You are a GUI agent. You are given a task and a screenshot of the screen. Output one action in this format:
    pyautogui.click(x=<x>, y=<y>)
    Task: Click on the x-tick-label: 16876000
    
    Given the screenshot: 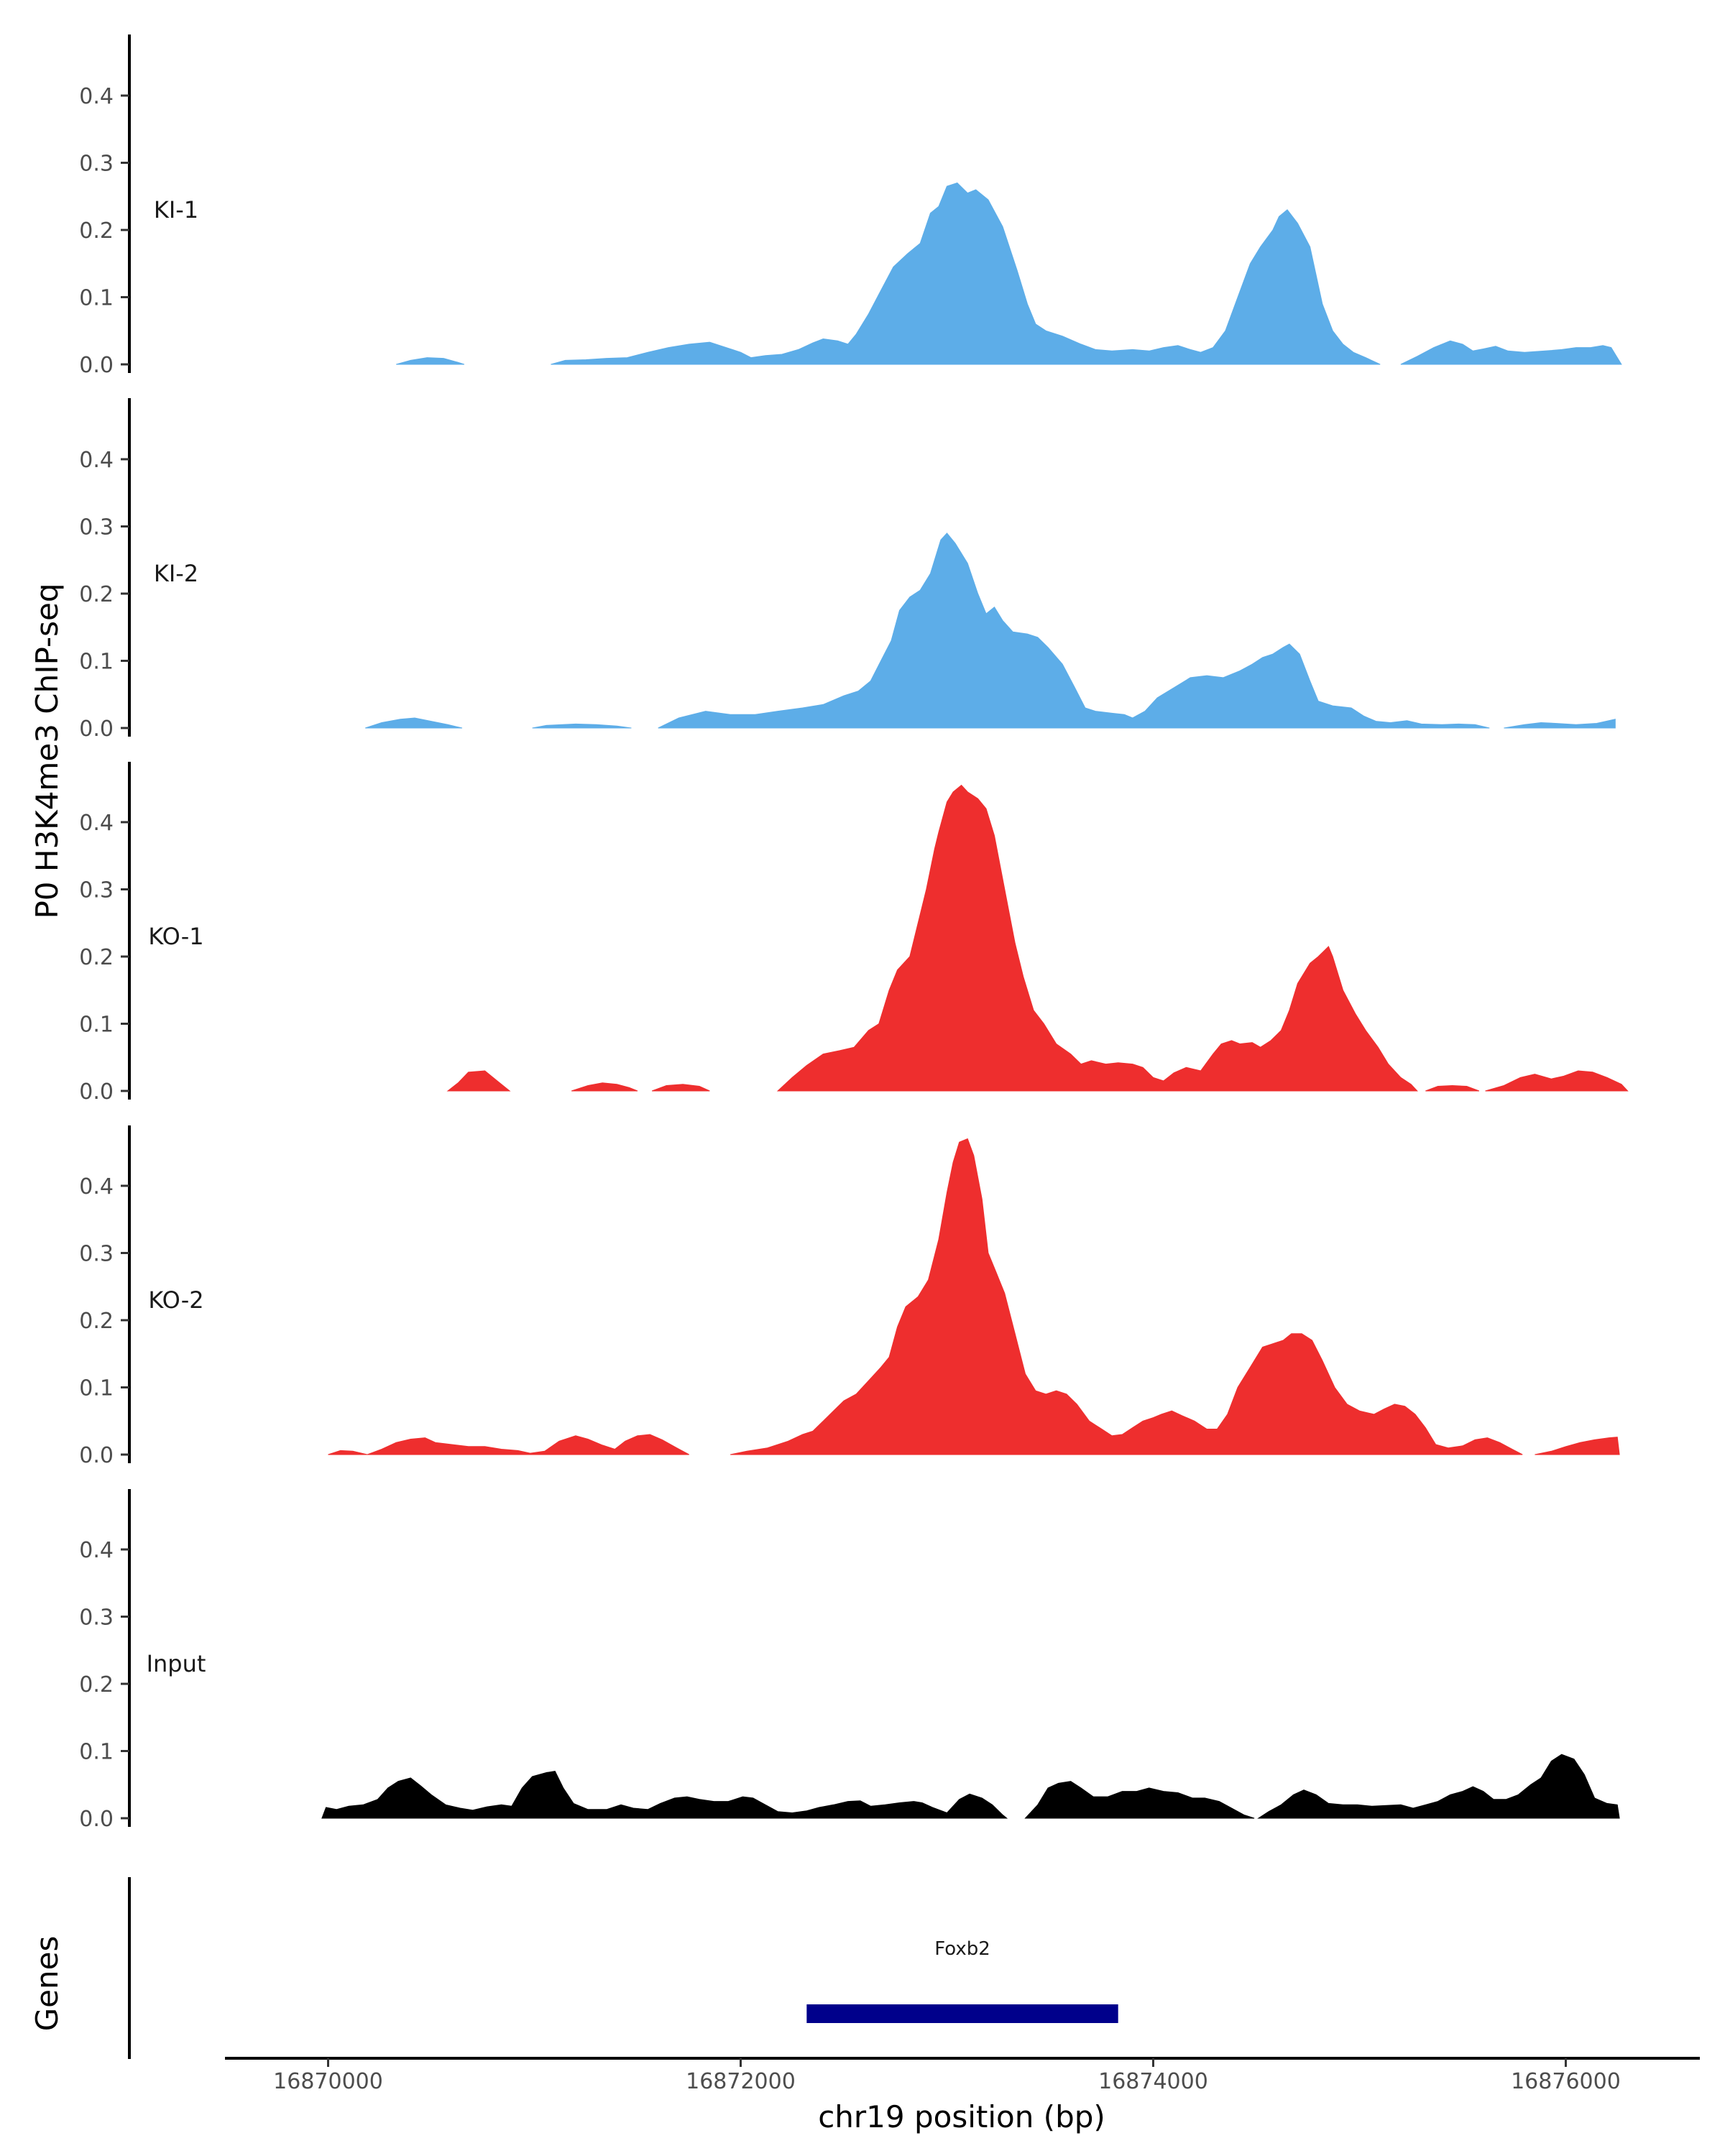 What is the action you would take?
    pyautogui.click(x=1566, y=2082)
    